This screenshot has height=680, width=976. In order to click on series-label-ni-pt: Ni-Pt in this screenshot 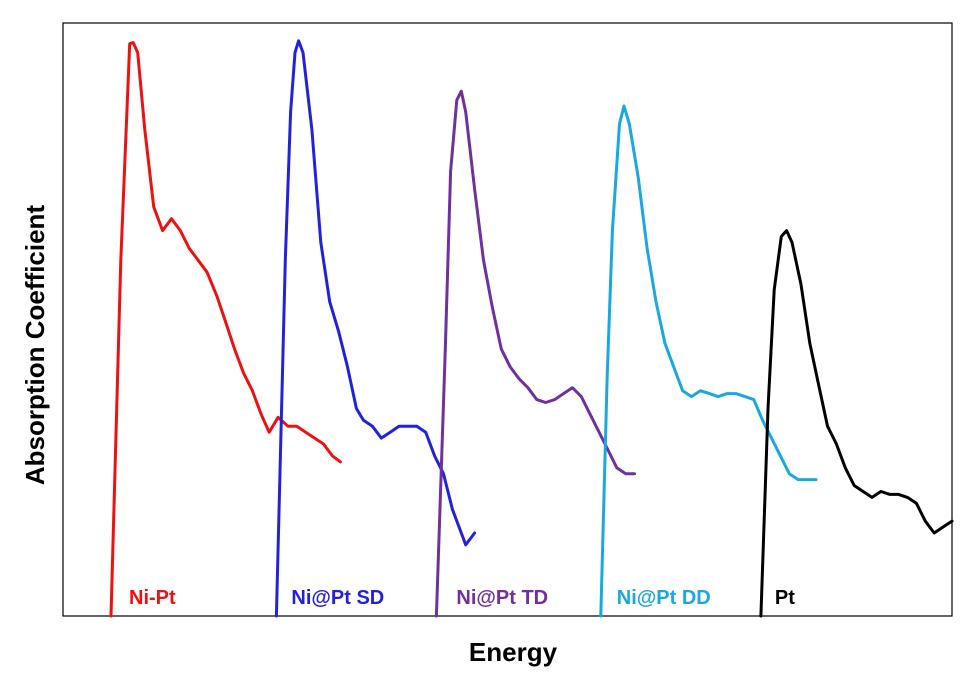, I will do `click(152, 598)`.